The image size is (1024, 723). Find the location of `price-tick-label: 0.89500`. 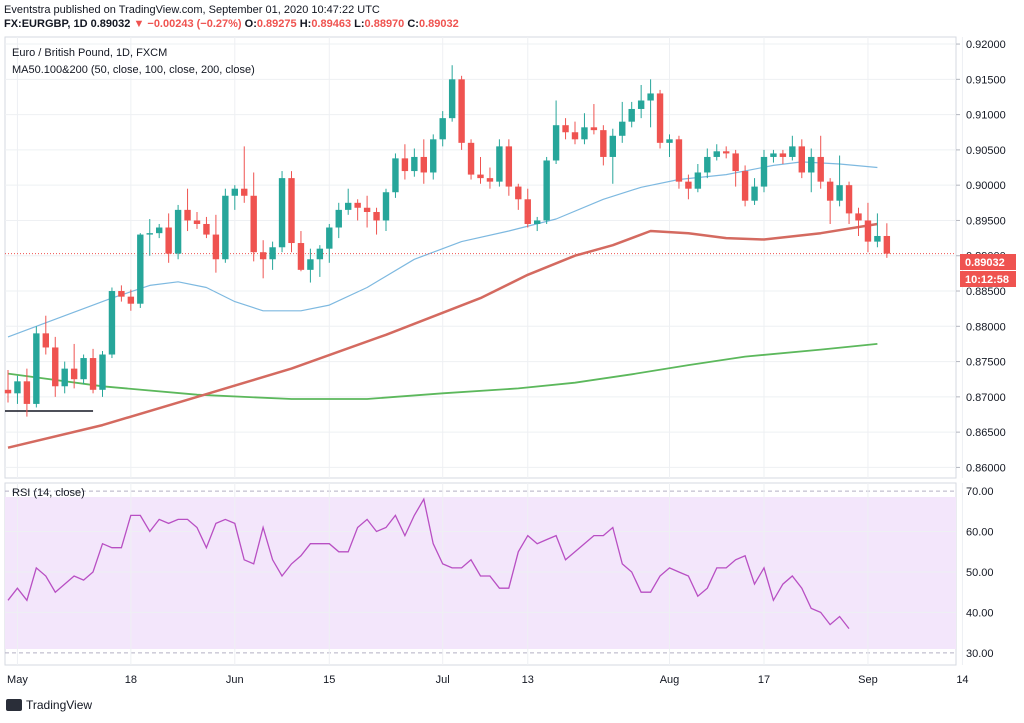

price-tick-label: 0.89500 is located at coordinates (986, 221).